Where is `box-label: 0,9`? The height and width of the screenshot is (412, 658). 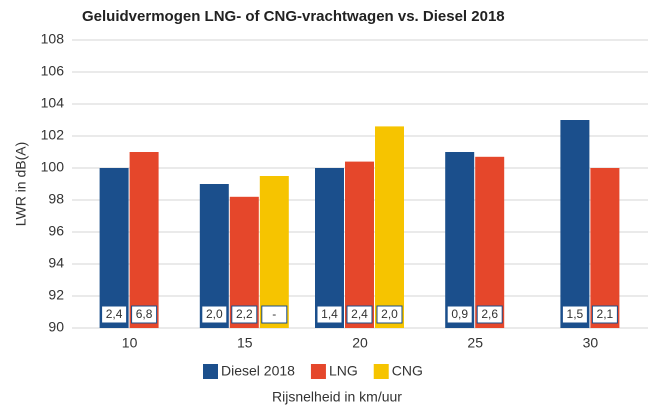 box-label: 0,9 is located at coordinates (459, 314).